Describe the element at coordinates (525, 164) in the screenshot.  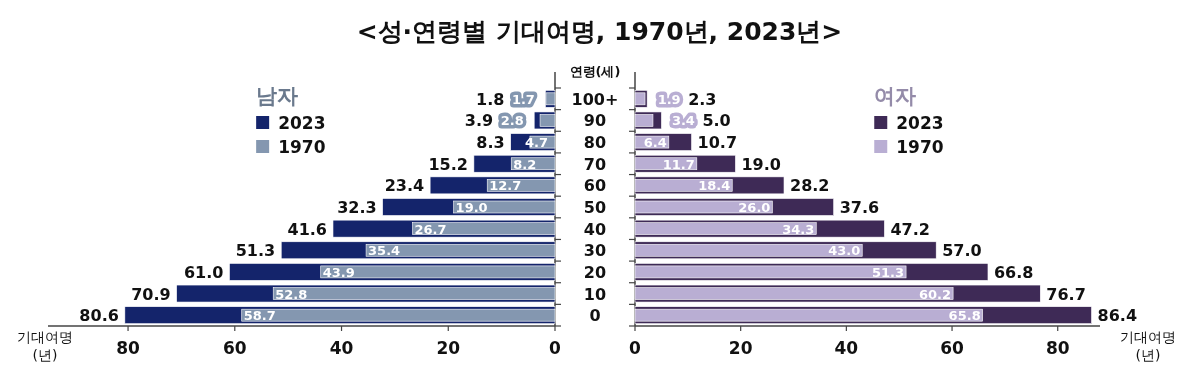
I see `data-label: 8.2` at that location.